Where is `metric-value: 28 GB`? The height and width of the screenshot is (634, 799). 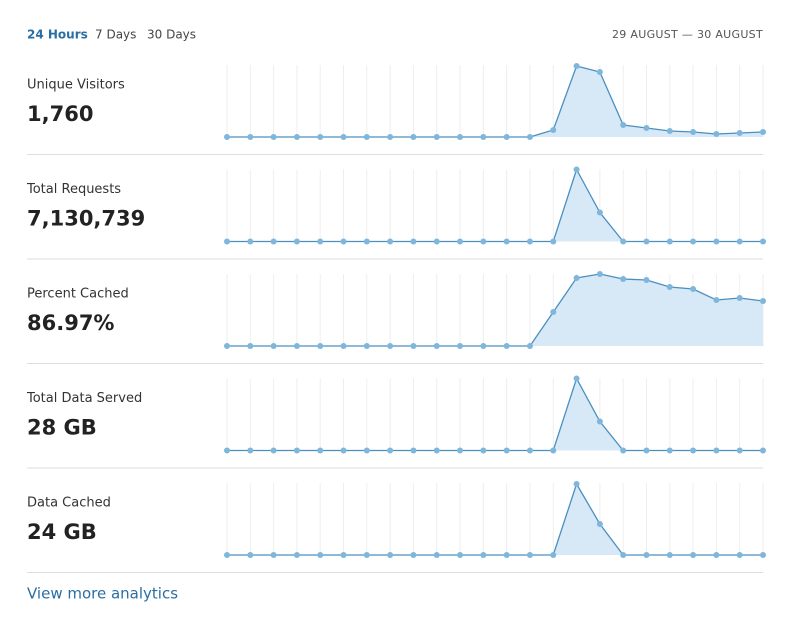 metric-value: 28 GB is located at coordinates (62, 428).